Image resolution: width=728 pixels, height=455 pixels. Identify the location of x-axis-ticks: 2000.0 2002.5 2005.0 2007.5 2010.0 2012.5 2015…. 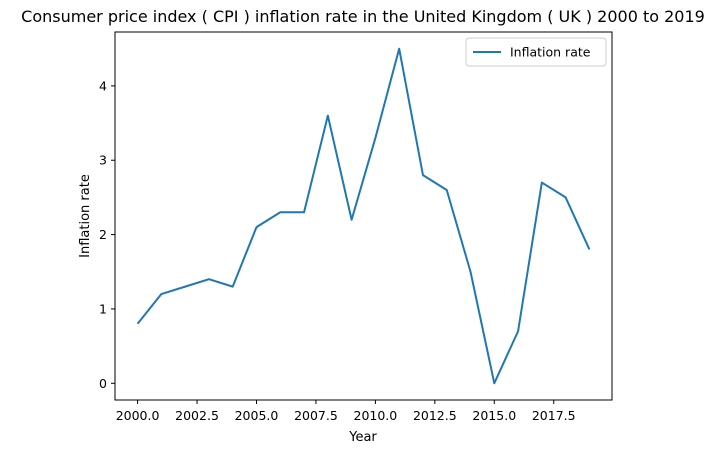
(346, 411).